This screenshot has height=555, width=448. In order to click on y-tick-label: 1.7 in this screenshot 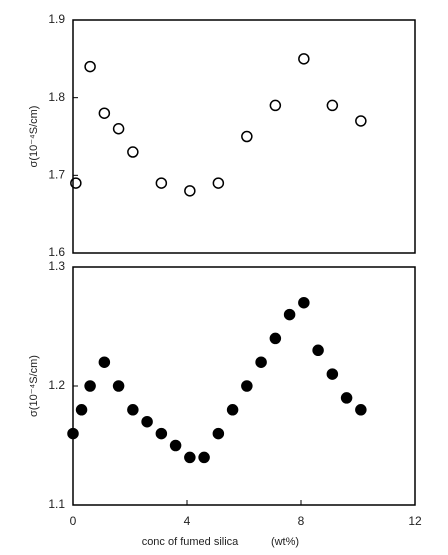, I will do `click(56, 175)`.